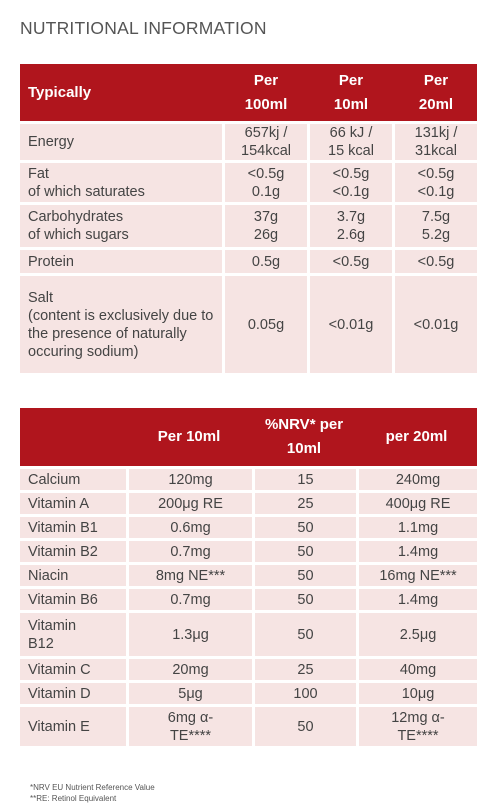 The width and height of the screenshot is (497, 807). Describe the element at coordinates (73, 692) in the screenshot. I see `row-label: Vitamin D` at that location.